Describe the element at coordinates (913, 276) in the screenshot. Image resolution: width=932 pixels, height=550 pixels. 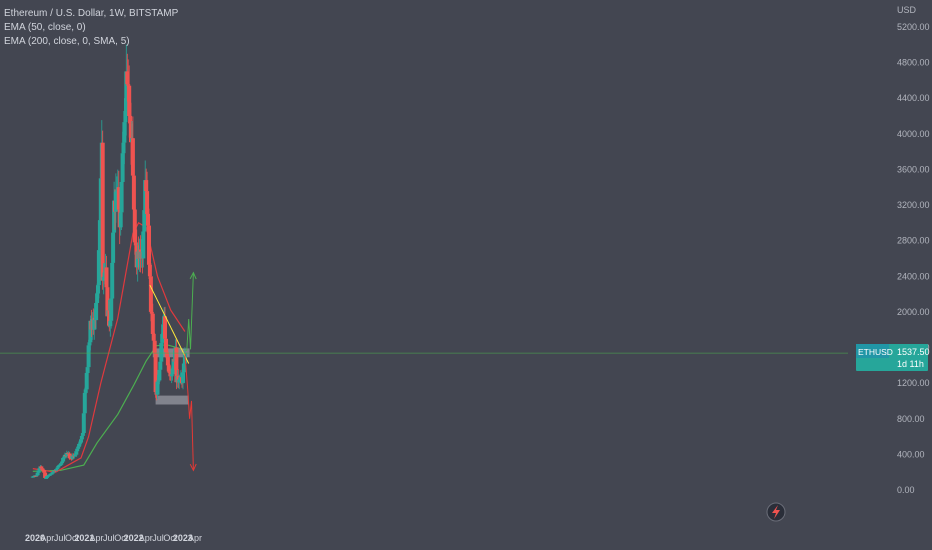
I see `y-tick-label: 2400.00` at that location.